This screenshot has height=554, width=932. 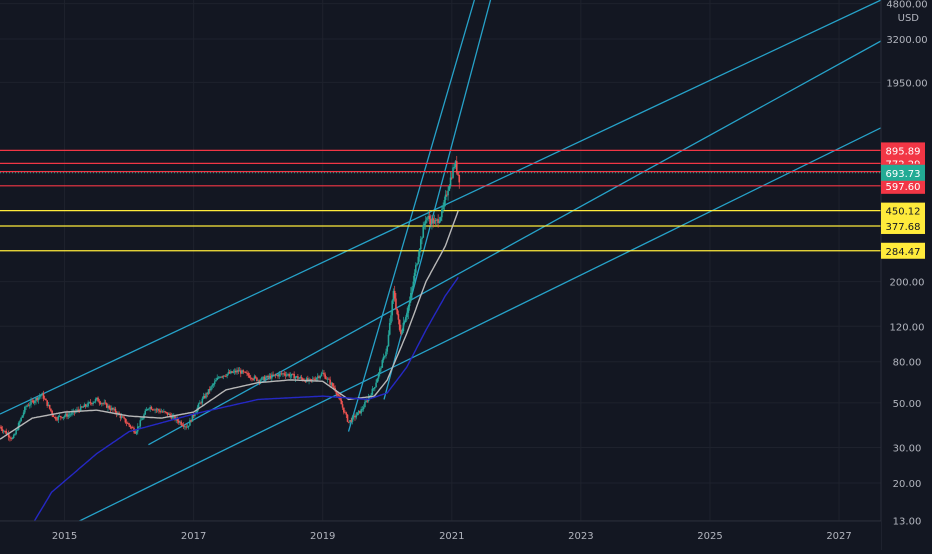 I want to click on y-tick-label: 30.00, so click(x=907, y=449).